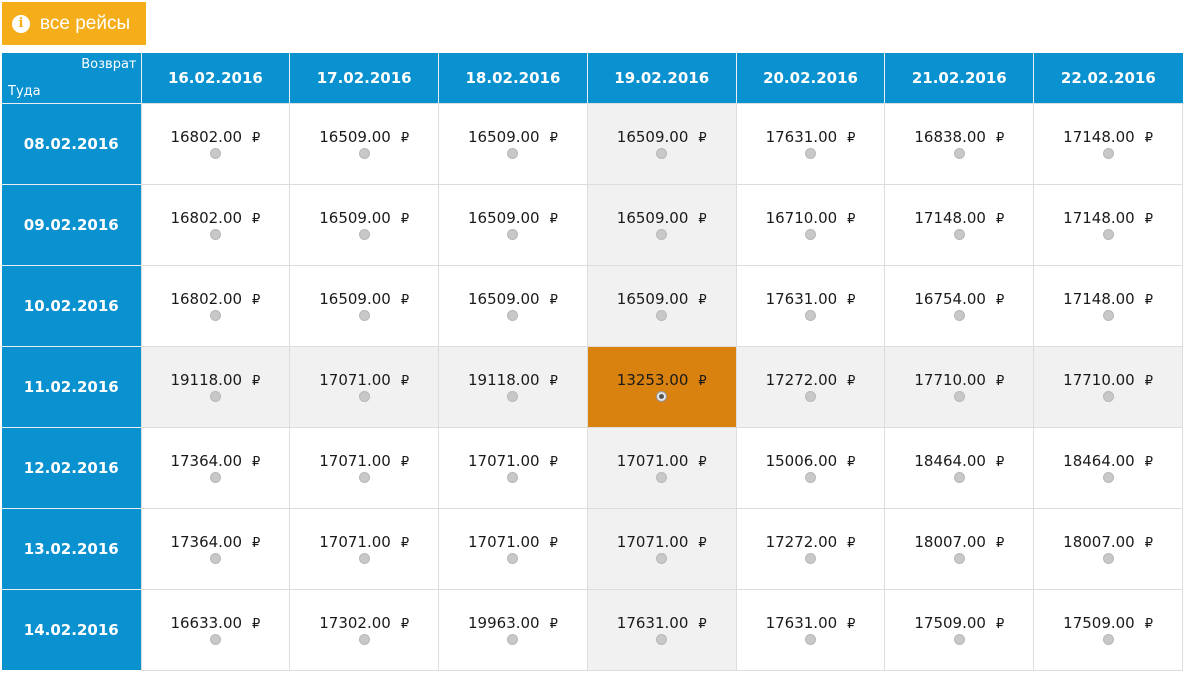 The width and height of the screenshot is (1204, 682). What do you see at coordinates (364, 629) in the screenshot?
I see `fare-cell: 17302.00 ₽` at bounding box center [364, 629].